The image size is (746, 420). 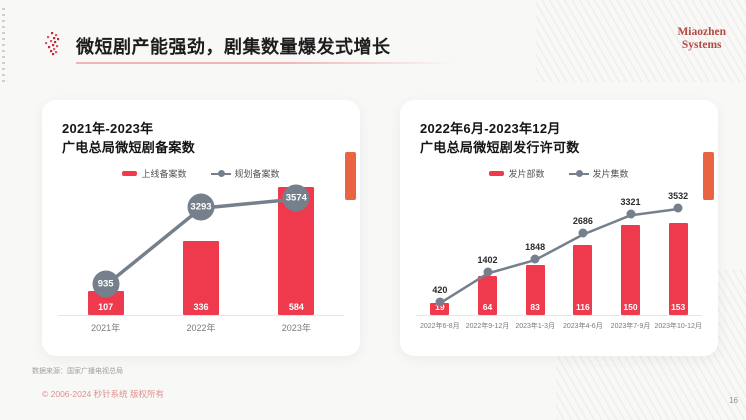 What do you see at coordinates (630, 306) in the screenshot?
I see `bar-value-label: 150` at bounding box center [630, 306].